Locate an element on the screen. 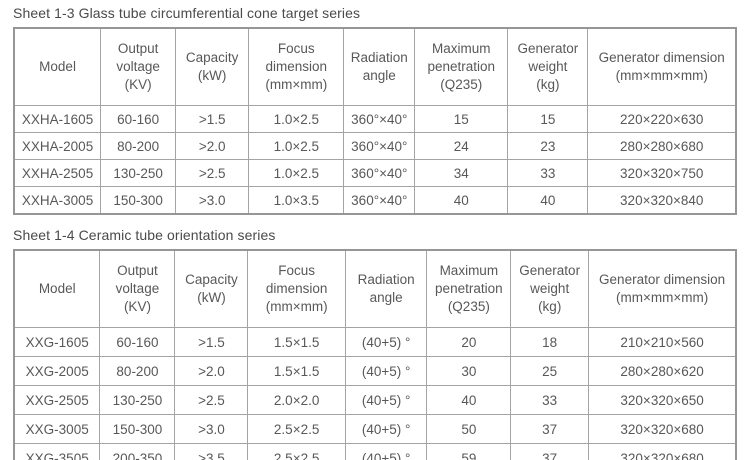 The image size is (750, 460). cell-model: XXHA-3005 is located at coordinates (57, 200).